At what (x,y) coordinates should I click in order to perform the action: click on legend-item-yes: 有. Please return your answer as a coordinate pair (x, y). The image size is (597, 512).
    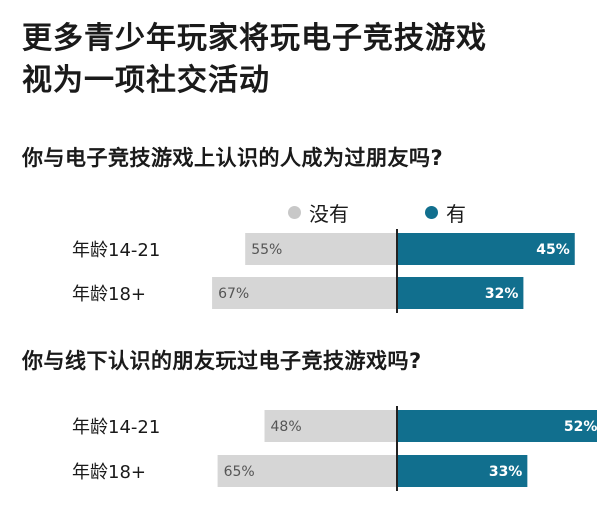
    Looking at the image, I should click on (445, 212).